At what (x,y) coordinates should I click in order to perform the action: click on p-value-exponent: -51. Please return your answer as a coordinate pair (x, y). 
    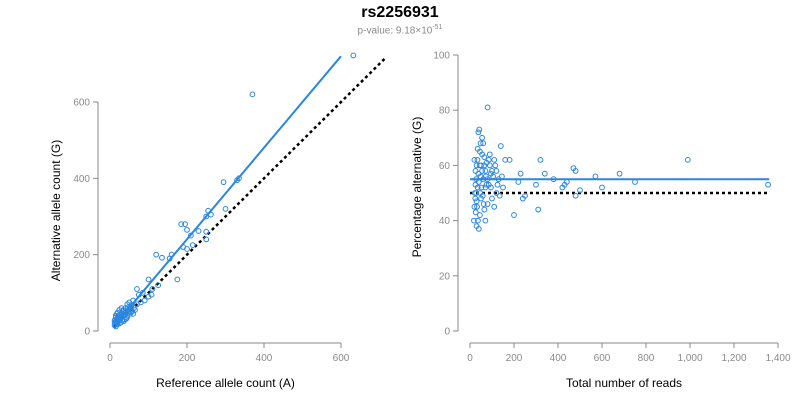
    Looking at the image, I should click on (437, 27).